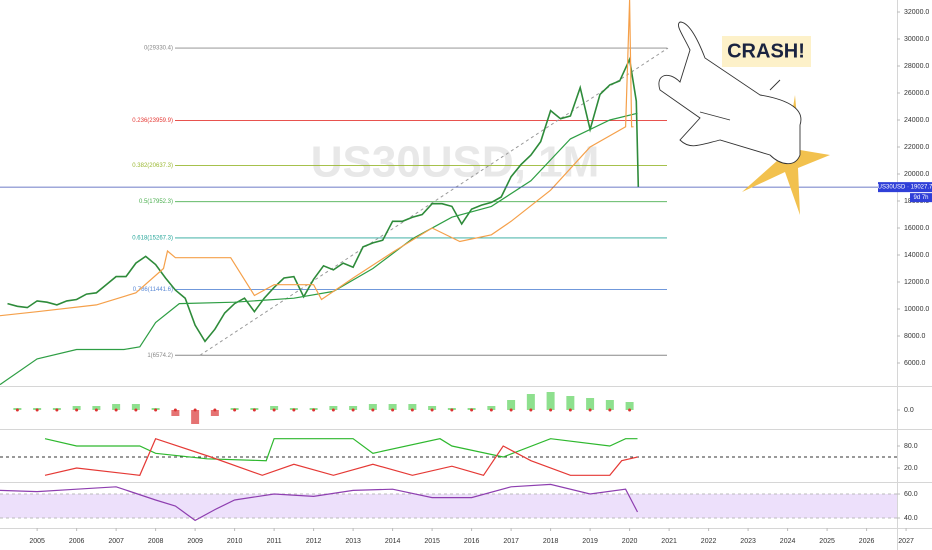 This screenshot has height=550, width=932. What do you see at coordinates (916, 309) in the screenshot?
I see `y-tick-label: 10000.0` at bounding box center [916, 309].